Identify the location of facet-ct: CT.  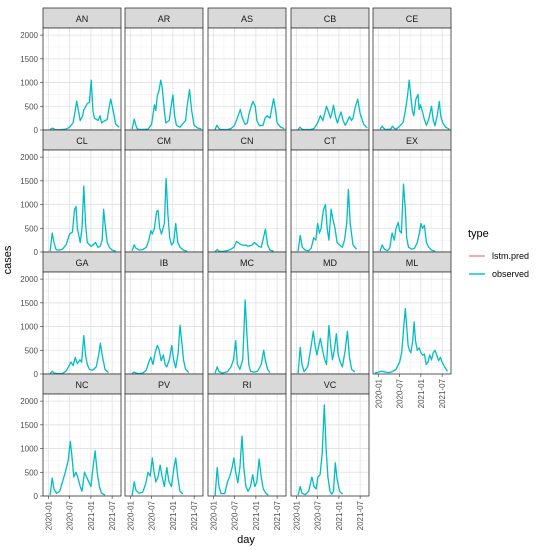
(330, 191).